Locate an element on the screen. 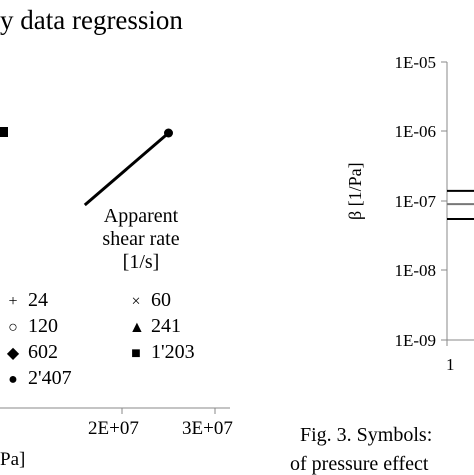  filled-circle-marker: ● is located at coordinates (13, 379).